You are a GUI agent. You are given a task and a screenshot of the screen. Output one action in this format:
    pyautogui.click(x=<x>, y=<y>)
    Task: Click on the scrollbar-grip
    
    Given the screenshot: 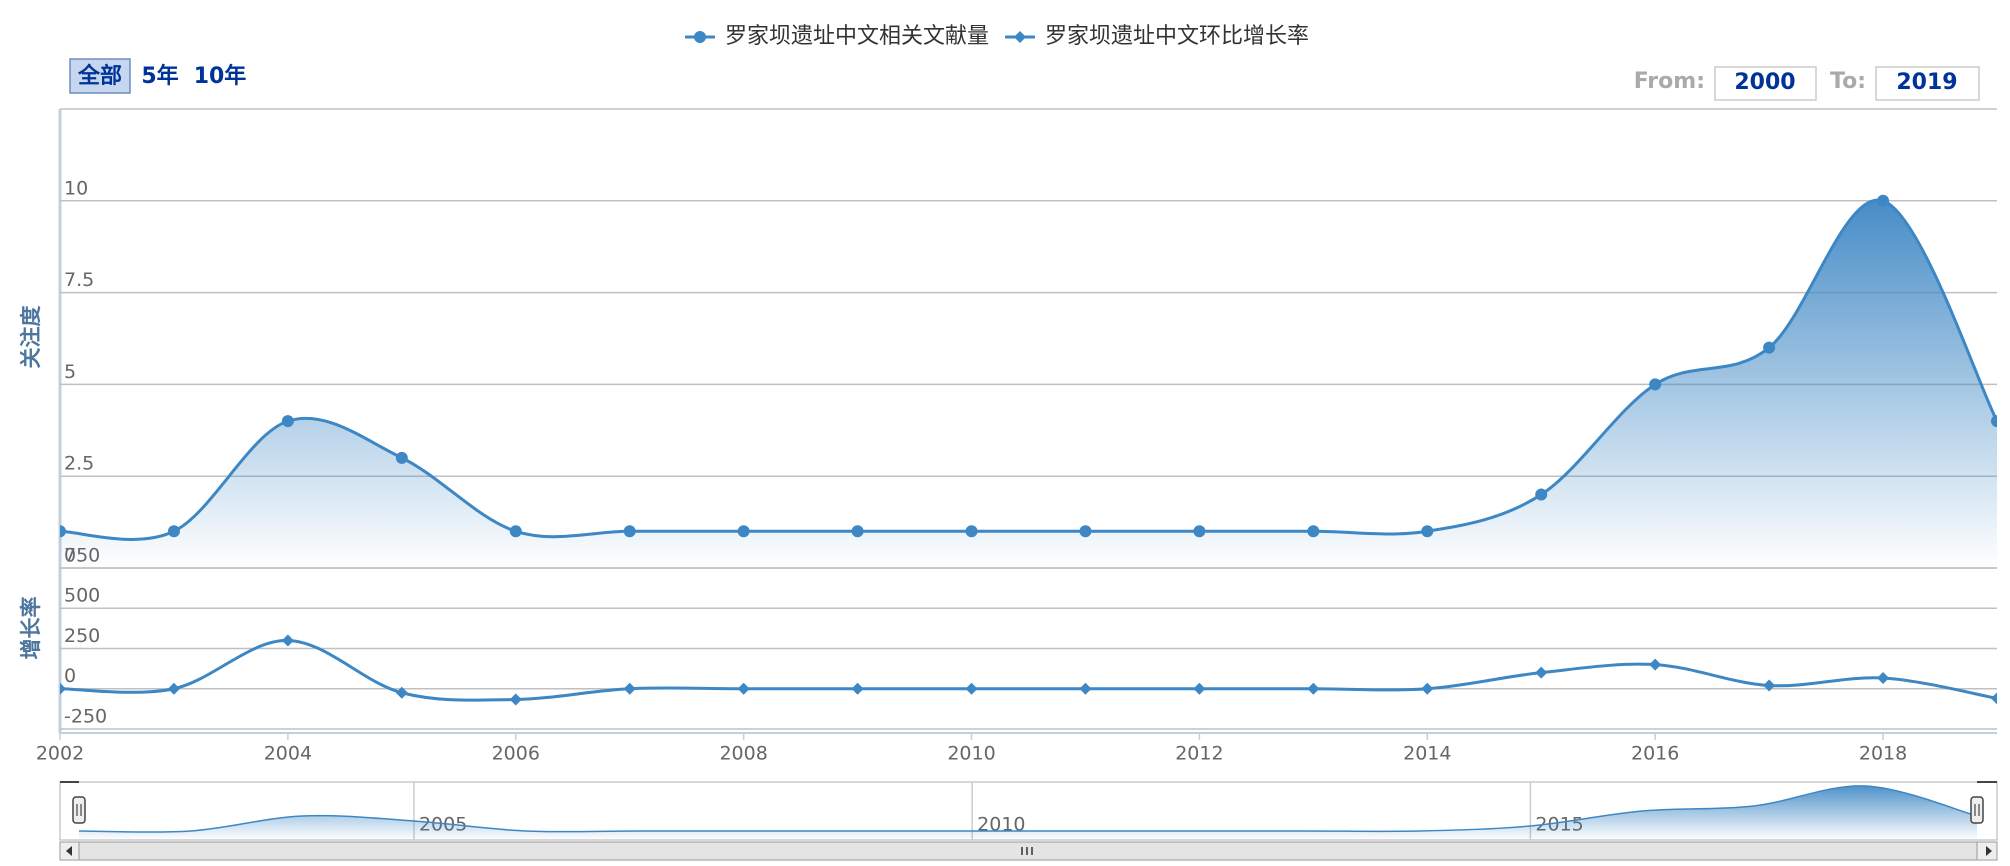 What is the action you would take?
    pyautogui.click(x=1027, y=851)
    